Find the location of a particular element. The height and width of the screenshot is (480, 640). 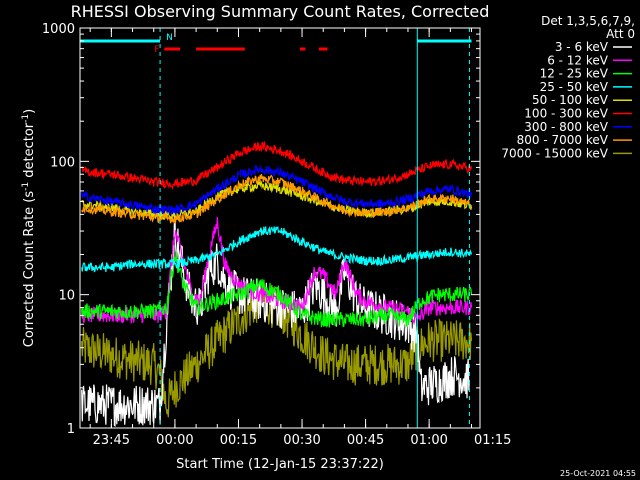

series-line-50-100-kev is located at coordinates (277, 200).